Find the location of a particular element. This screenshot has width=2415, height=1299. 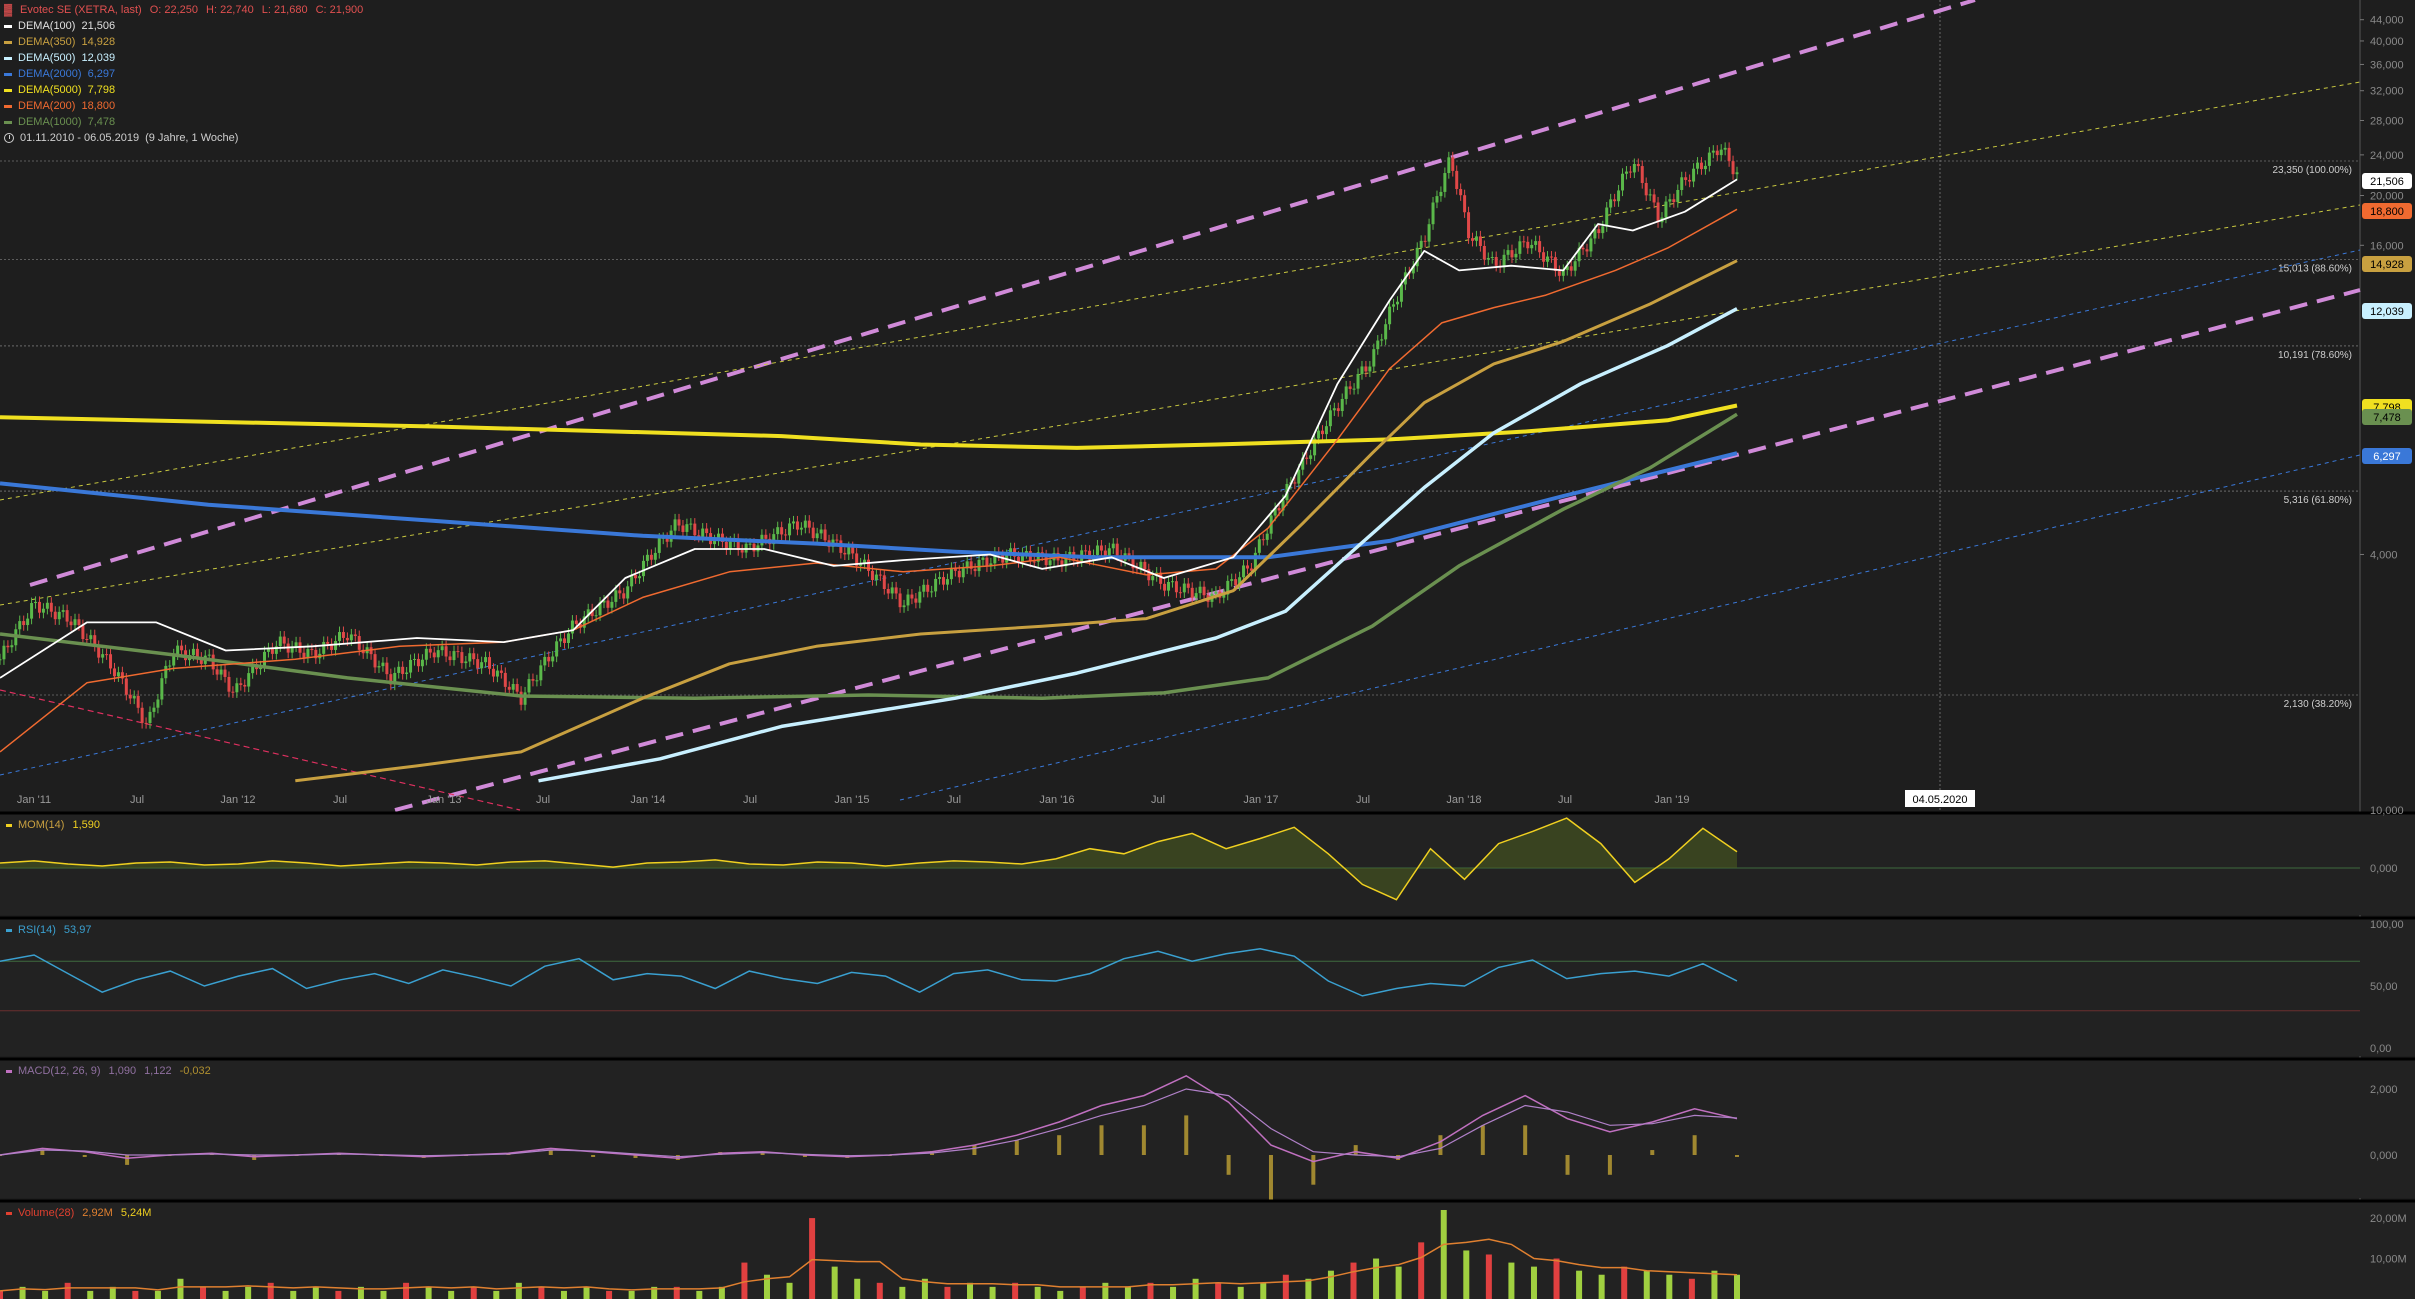

mom-name: MOM(14) is located at coordinates (41, 825).